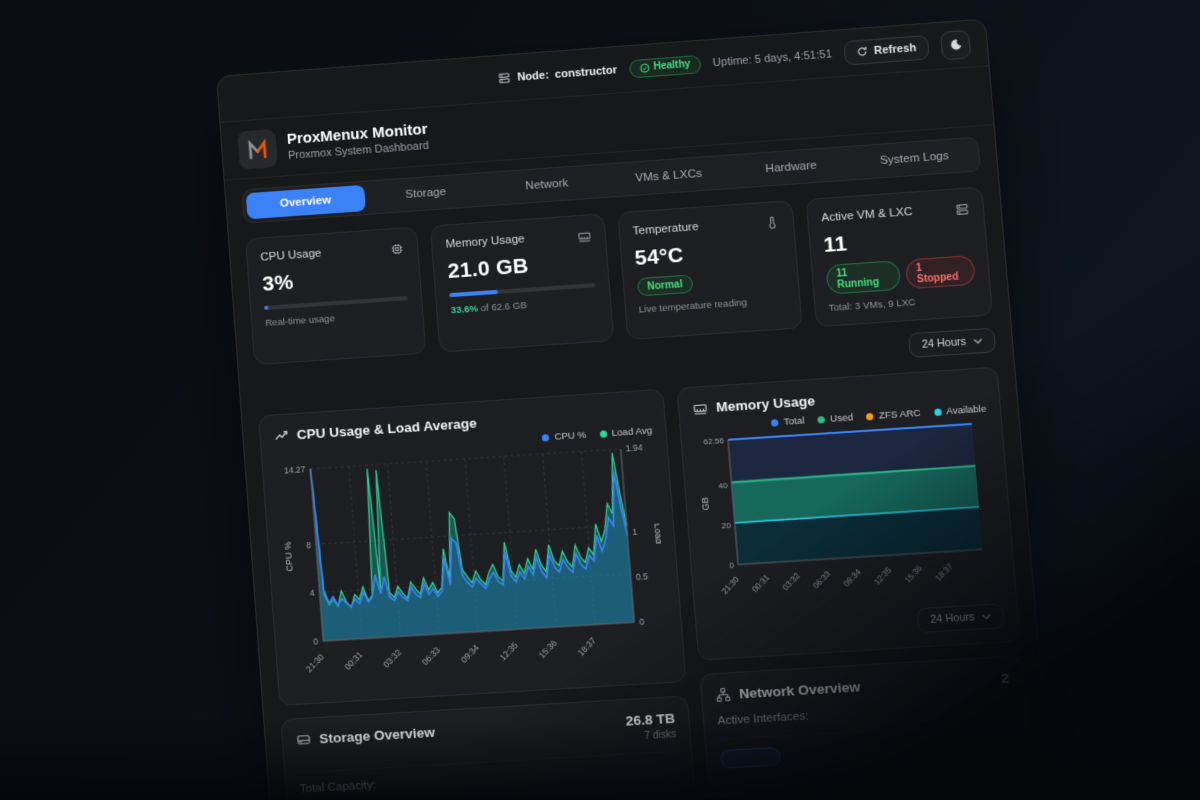 This screenshot has height=800, width=1200. What do you see at coordinates (304, 740) in the screenshot?
I see `hard-drive-icon` at bounding box center [304, 740].